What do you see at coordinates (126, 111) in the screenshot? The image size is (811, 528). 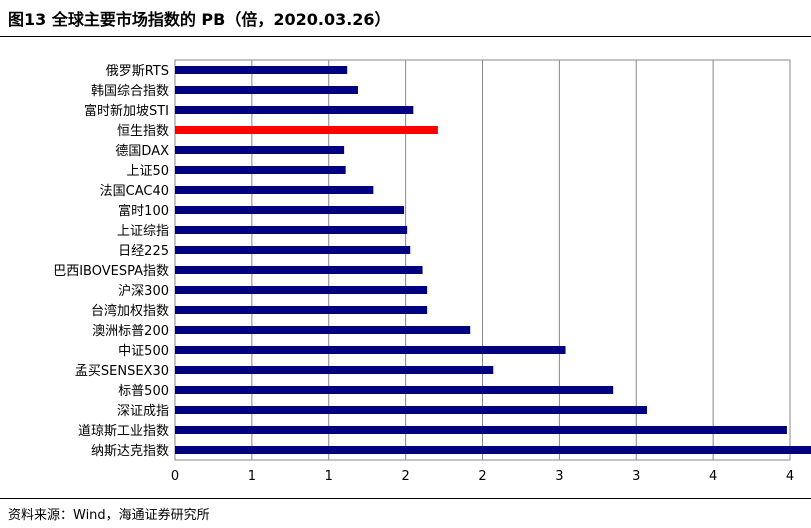 I see `category-label: 富时新加坡STI` at bounding box center [126, 111].